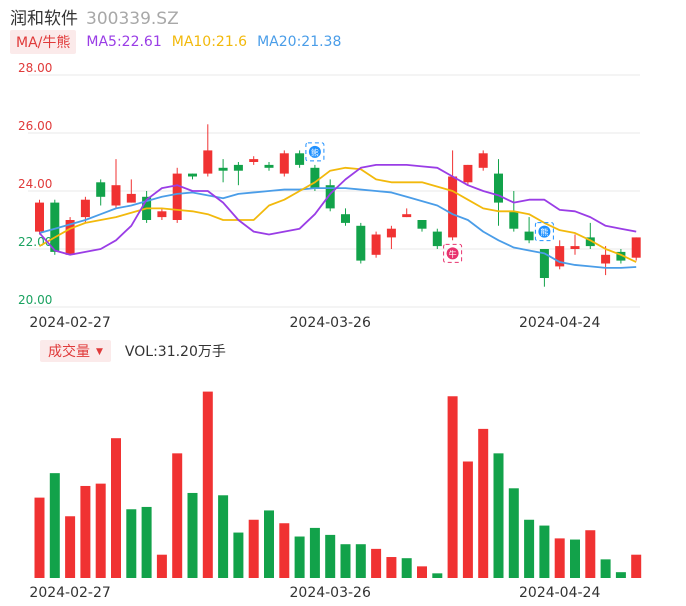 The image size is (686, 606). Describe the element at coordinates (44, 19) in the screenshot. I see `stock-name: 润和软件` at that location.